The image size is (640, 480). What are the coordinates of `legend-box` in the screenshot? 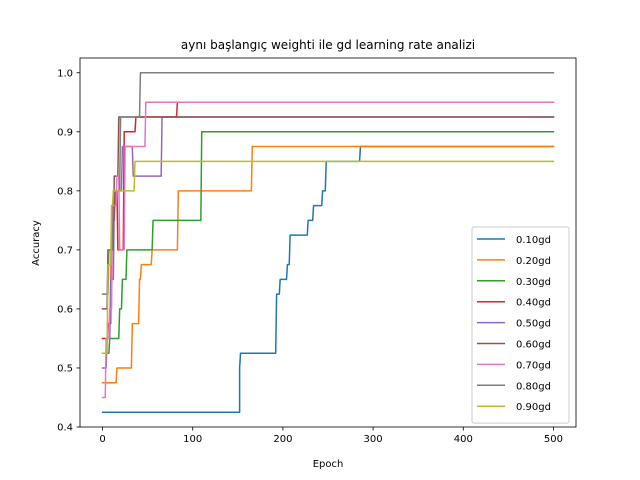 It's located at (520, 325).